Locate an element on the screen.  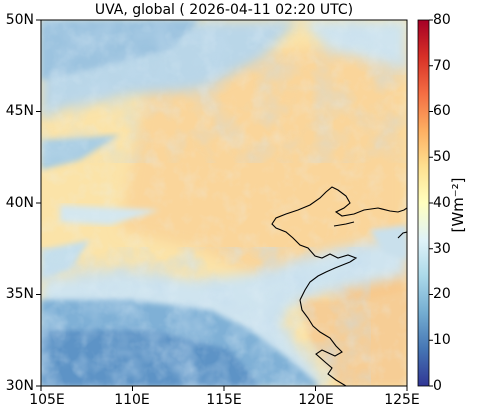
lon-label: 115E is located at coordinates (224, 400).